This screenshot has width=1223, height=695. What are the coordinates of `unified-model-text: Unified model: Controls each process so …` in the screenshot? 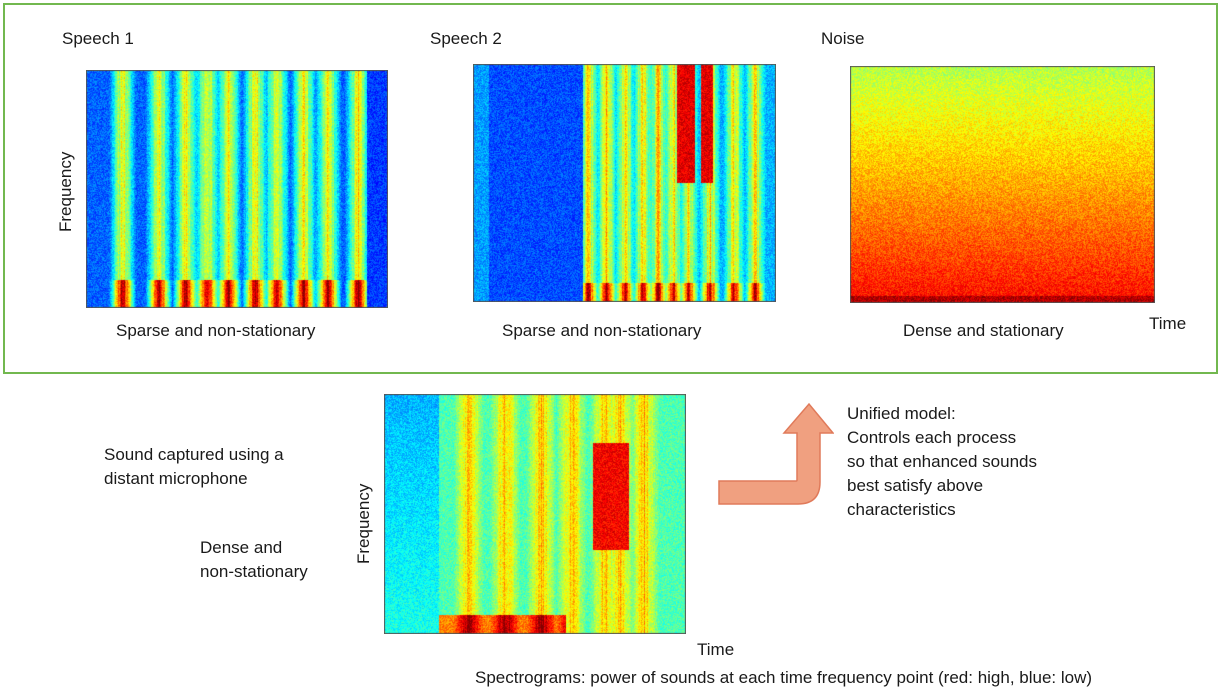 It's located at (942, 461).